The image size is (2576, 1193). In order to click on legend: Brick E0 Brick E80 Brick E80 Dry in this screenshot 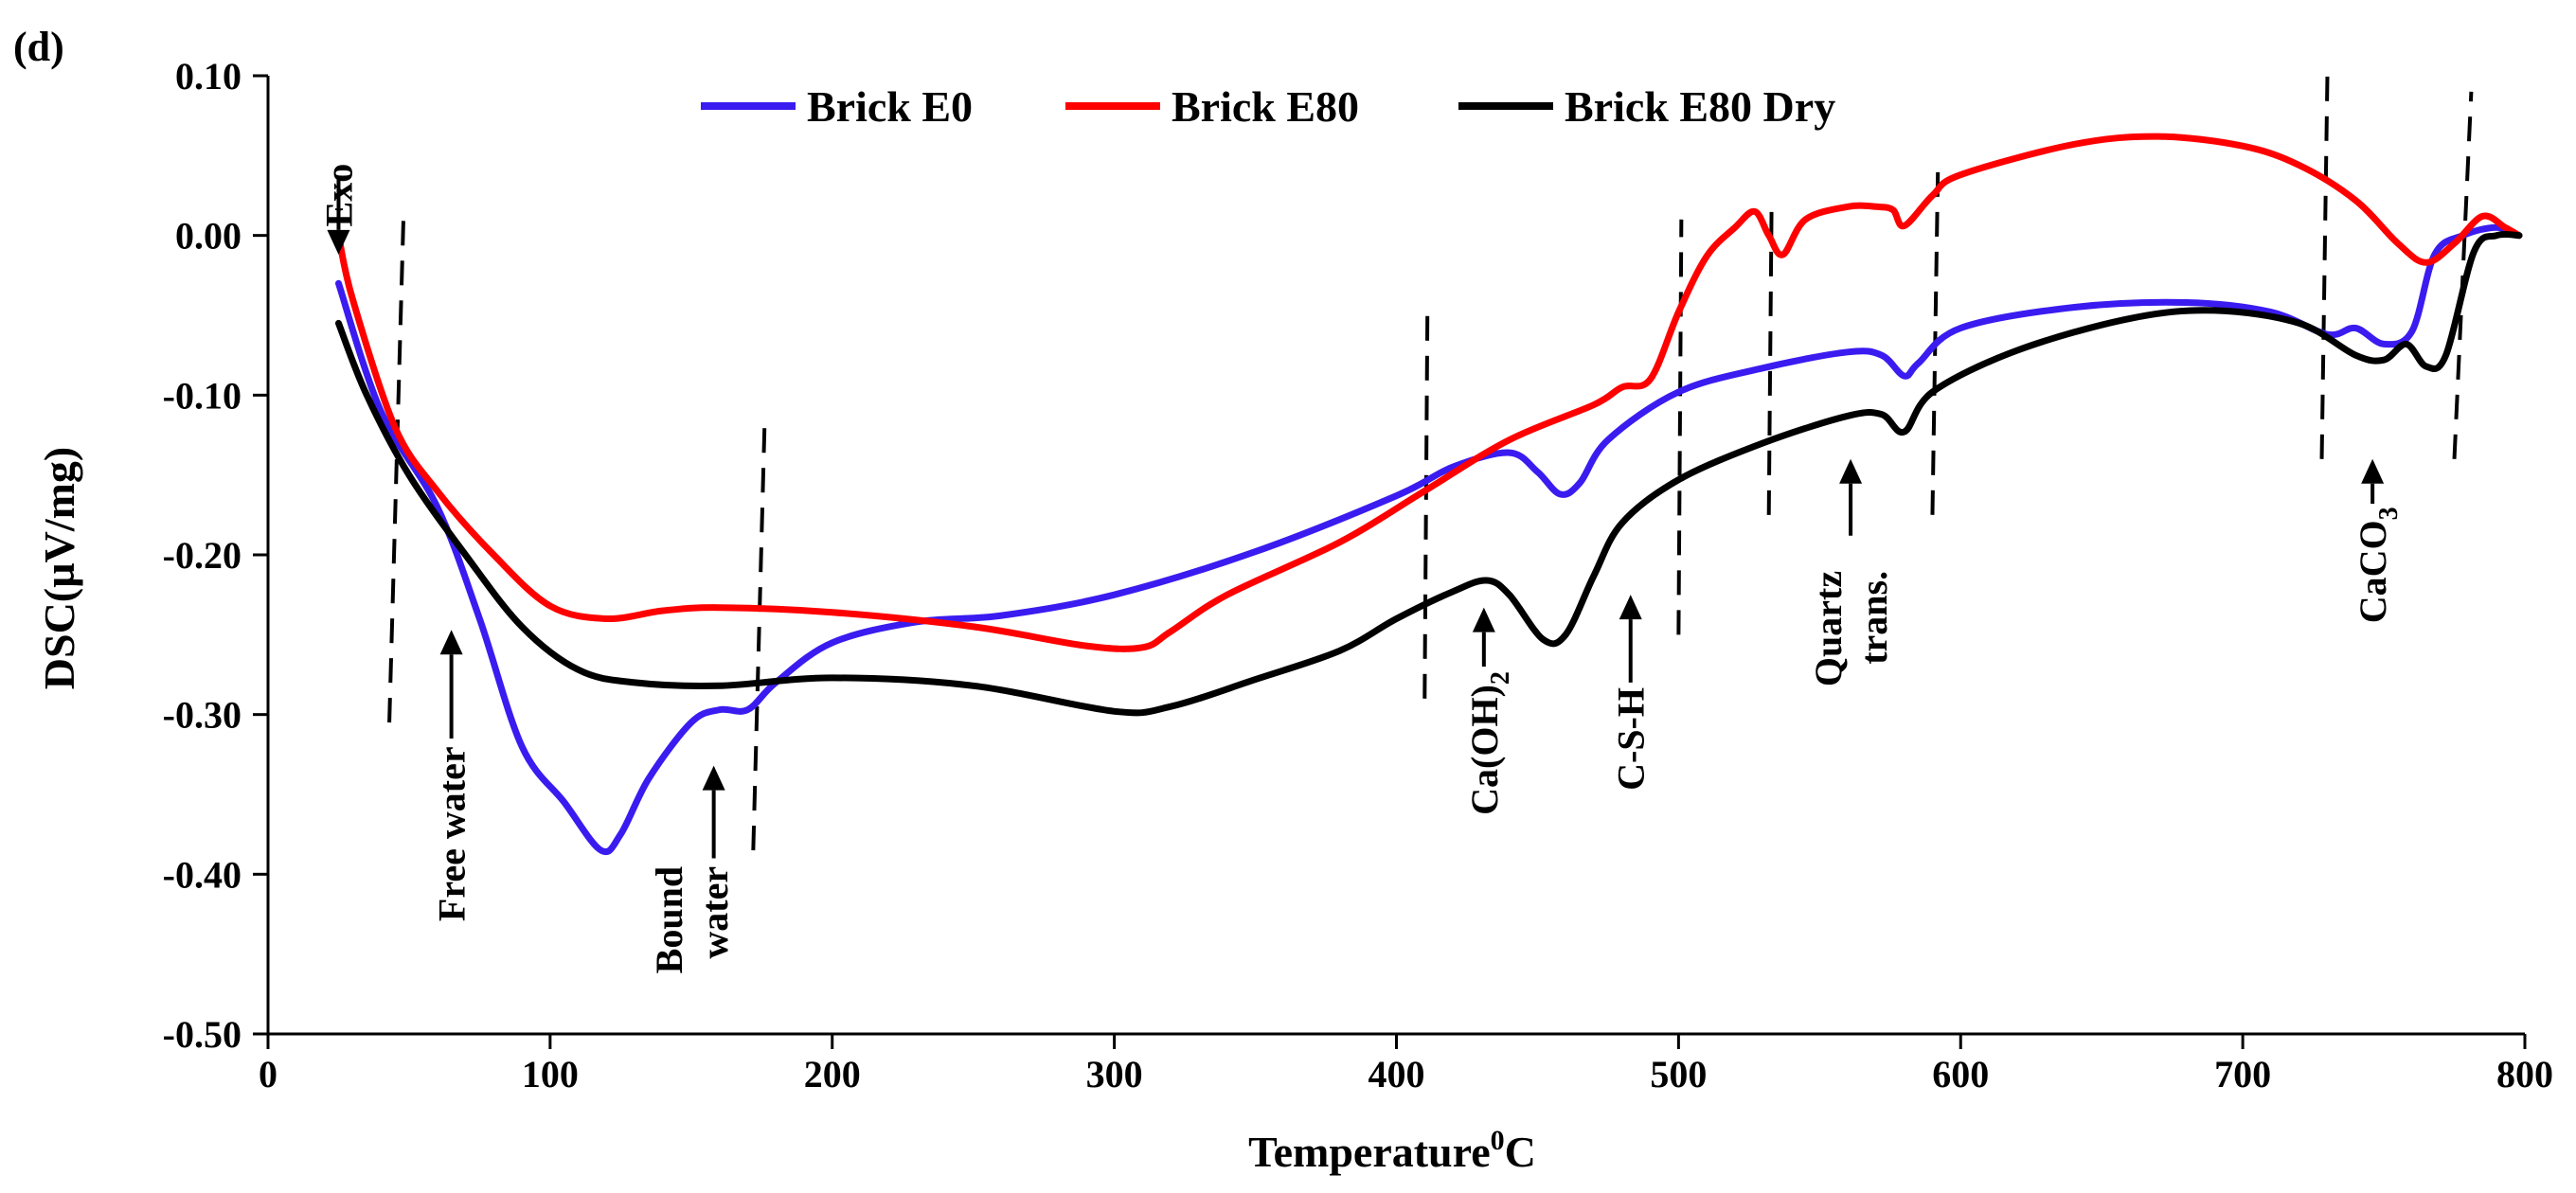, I will do `click(1268, 106)`.